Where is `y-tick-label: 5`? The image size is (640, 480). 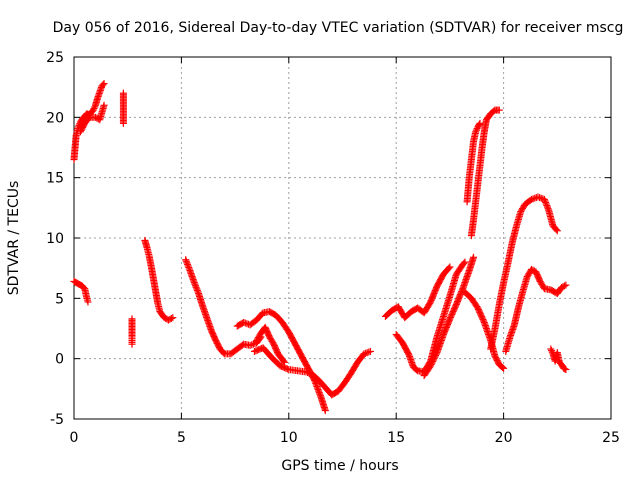 y-tick-label: 5 is located at coordinates (59, 299).